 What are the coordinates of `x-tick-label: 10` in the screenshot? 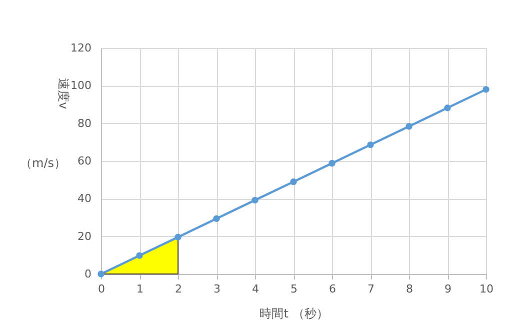 It's located at (487, 289).